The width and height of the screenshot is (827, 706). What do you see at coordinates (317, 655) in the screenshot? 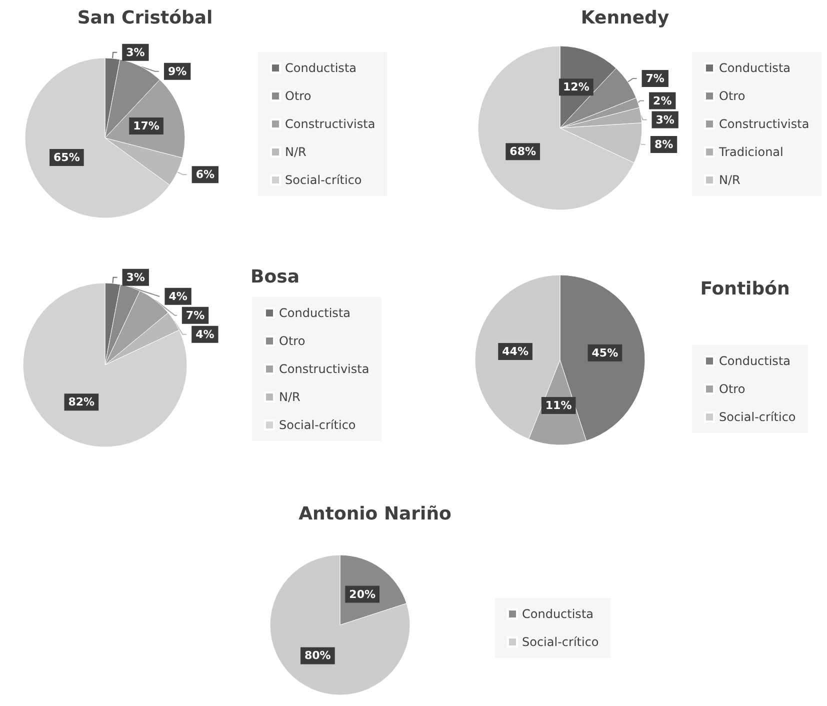
I see `data-label: 80%` at bounding box center [317, 655].